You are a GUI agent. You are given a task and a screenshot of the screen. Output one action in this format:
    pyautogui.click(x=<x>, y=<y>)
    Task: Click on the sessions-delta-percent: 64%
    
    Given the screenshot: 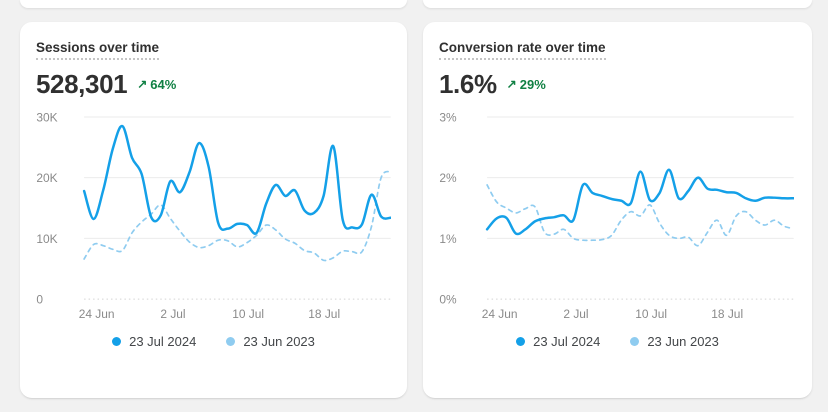 What is the action you would take?
    pyautogui.click(x=163, y=84)
    